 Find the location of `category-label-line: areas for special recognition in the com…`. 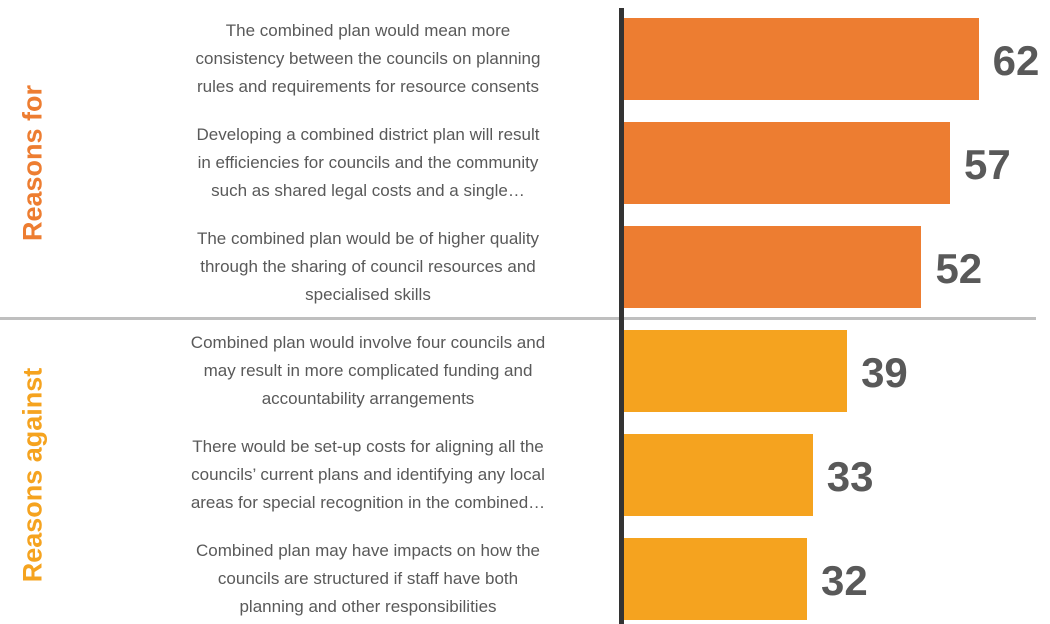

category-label-line: areas for special recognition in the com… is located at coordinates (368, 502).